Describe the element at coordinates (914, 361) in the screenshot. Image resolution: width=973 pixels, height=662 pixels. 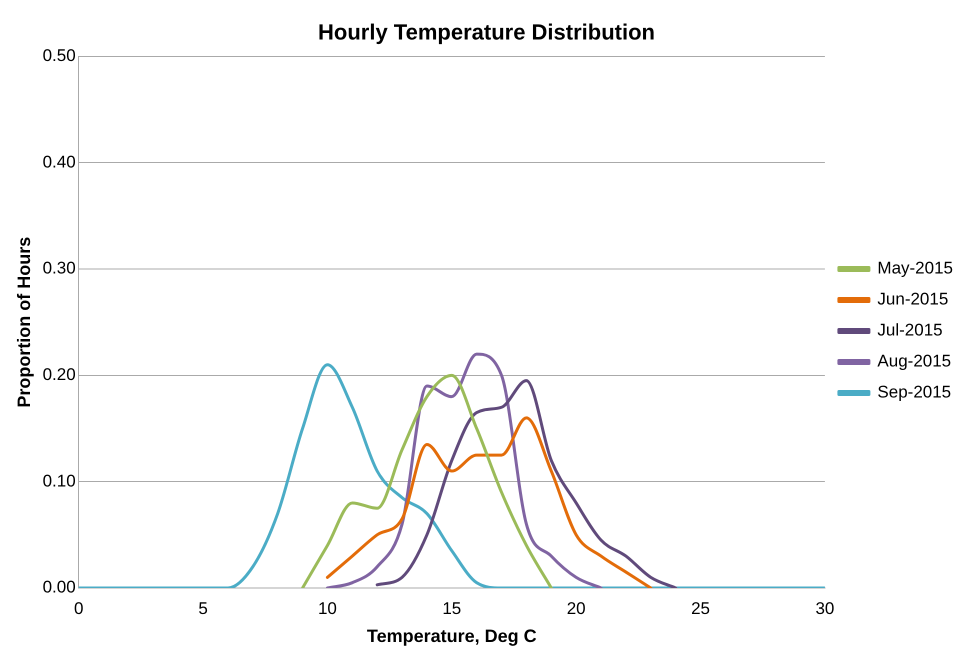
I see `legend-label: Aug-2015` at that location.